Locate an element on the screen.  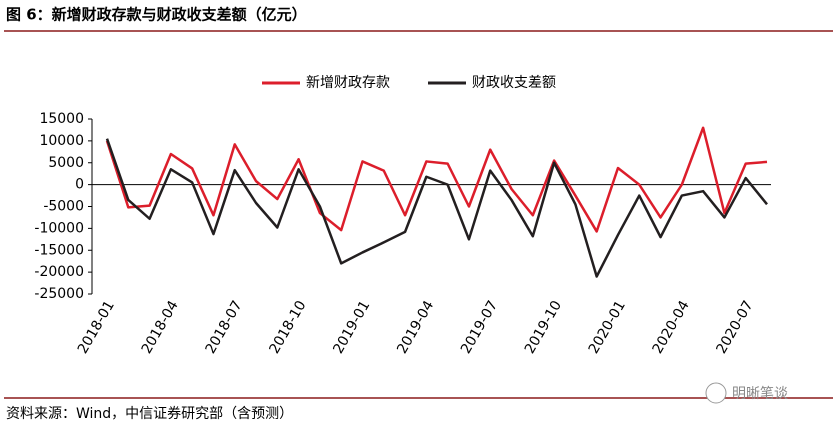
y-tick-label: -5000 is located at coordinates (63, 207).